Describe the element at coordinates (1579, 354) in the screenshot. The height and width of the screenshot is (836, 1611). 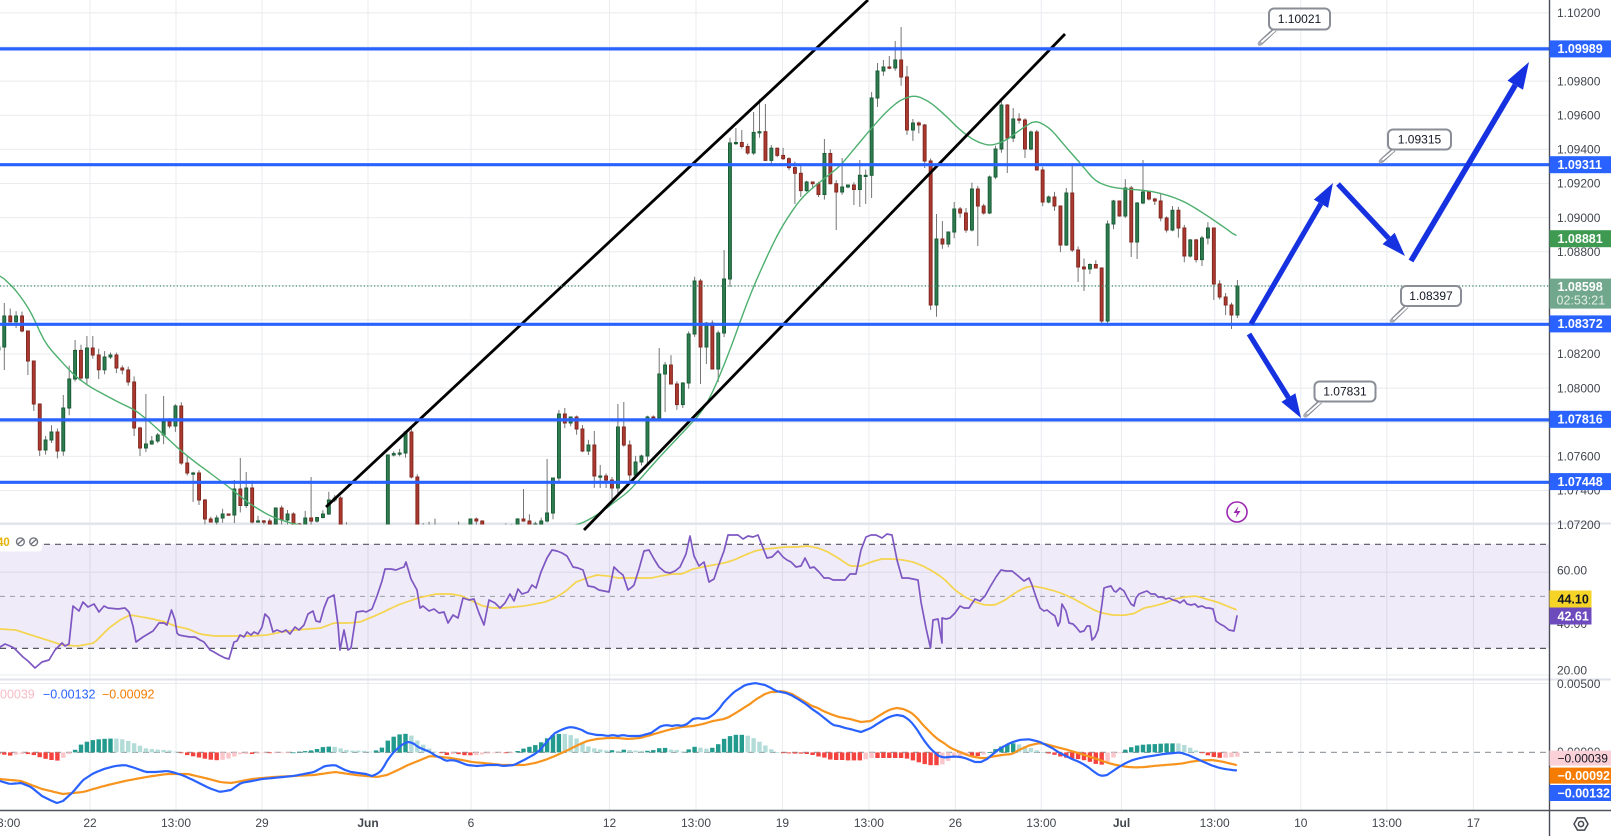
I see `svg-text: 1.08200` at that location.